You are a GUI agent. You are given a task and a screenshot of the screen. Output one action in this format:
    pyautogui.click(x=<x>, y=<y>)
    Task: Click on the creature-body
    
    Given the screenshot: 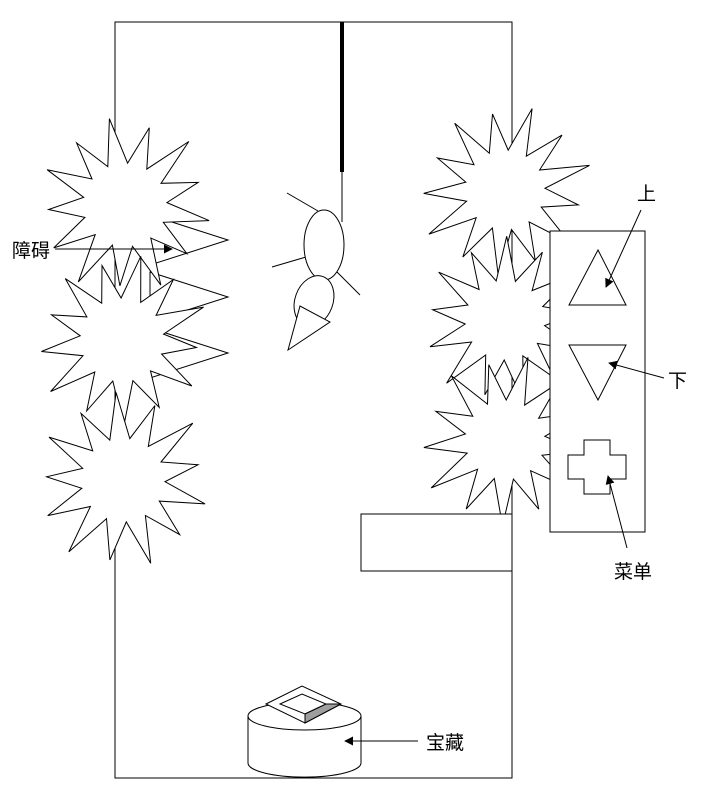 What is the action you would take?
    pyautogui.click(x=324, y=245)
    